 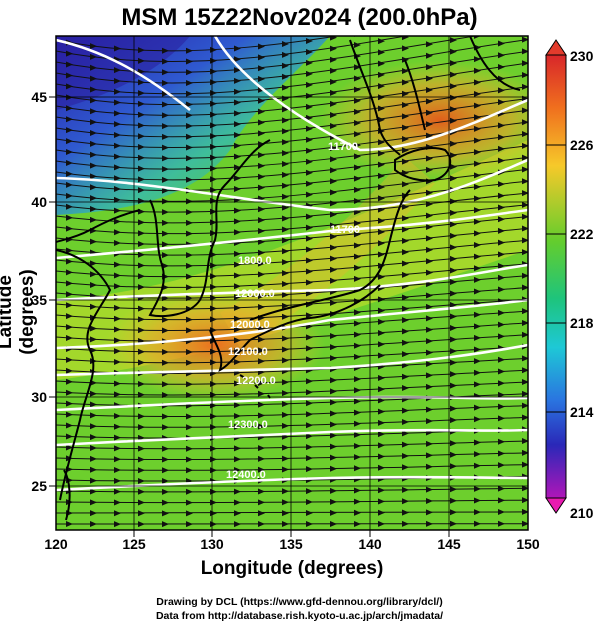 What do you see at coordinates (299, 17) in the screenshot?
I see `map-title: MSM 15Z22Nov2024 (200.0hPa)` at bounding box center [299, 17].